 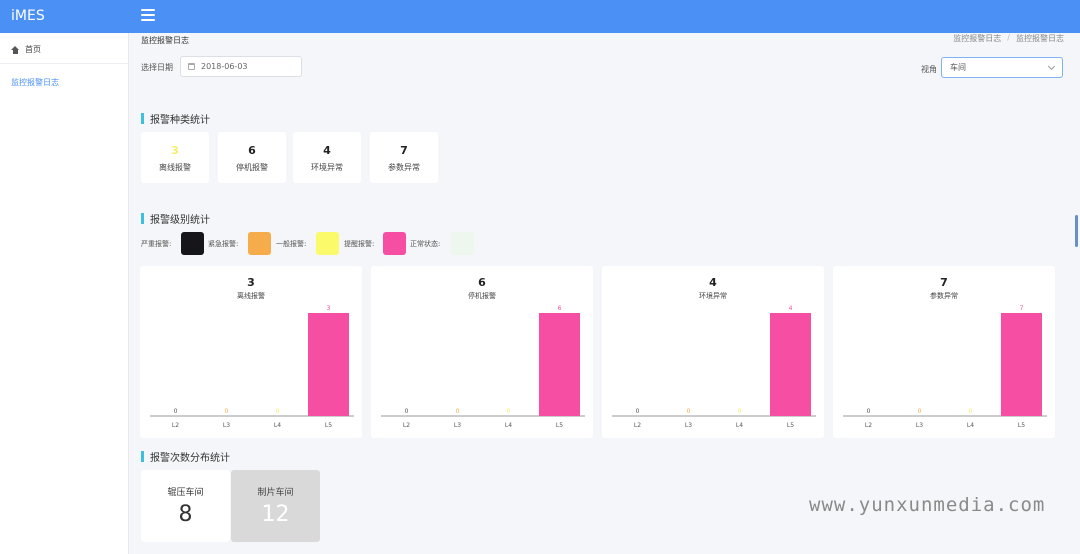 What do you see at coordinates (64, 293) in the screenshot?
I see `sidebar: 首页 监控报警日志` at bounding box center [64, 293].